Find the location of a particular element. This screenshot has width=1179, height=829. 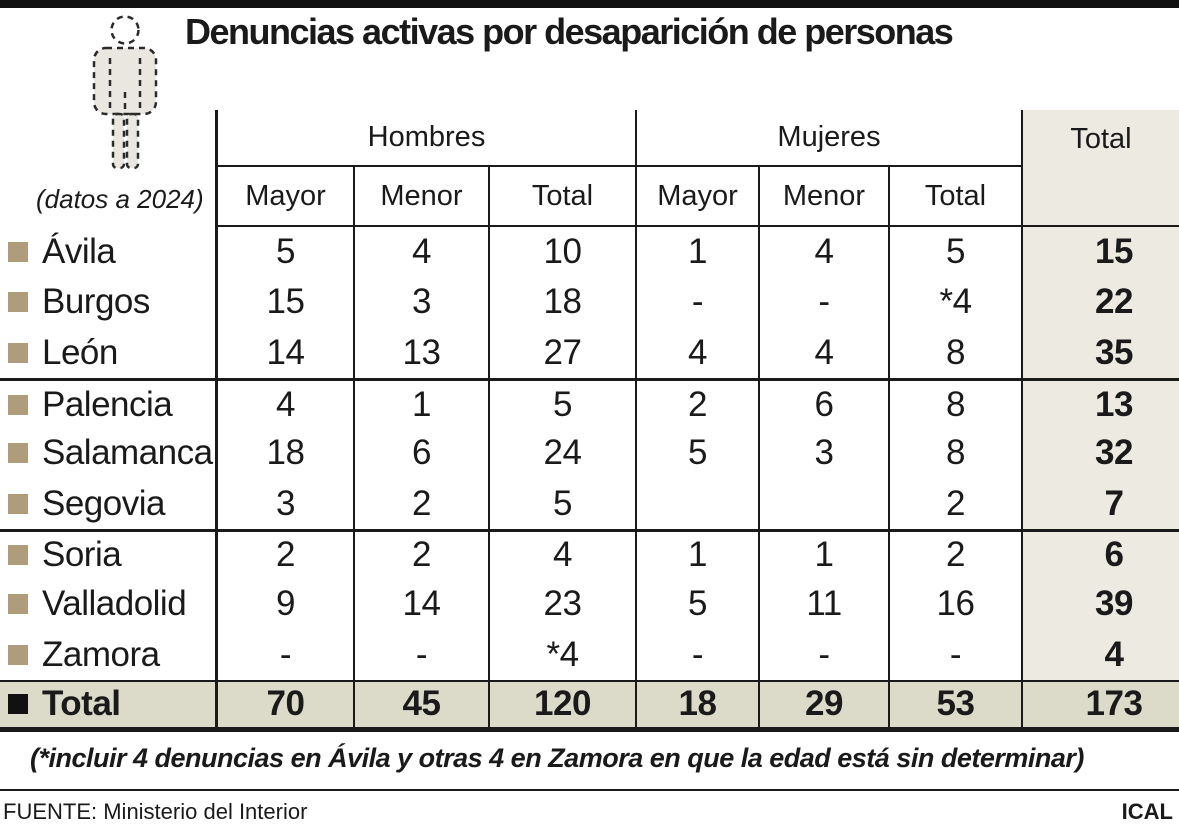

data-year-note: (datos a 2024) is located at coordinates (109, 168).